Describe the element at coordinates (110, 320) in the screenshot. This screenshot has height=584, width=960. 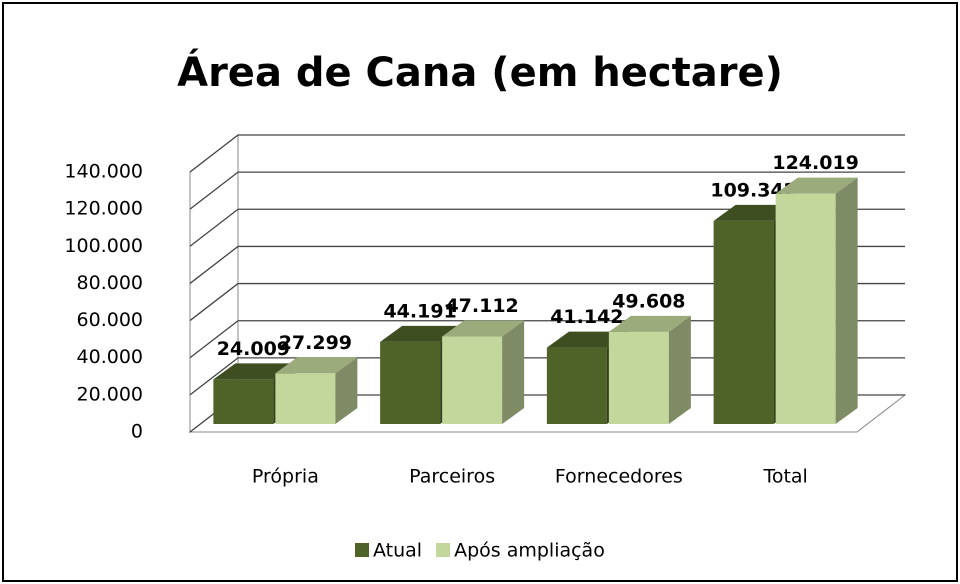
I see `y-tick-label: 60.000` at that location.